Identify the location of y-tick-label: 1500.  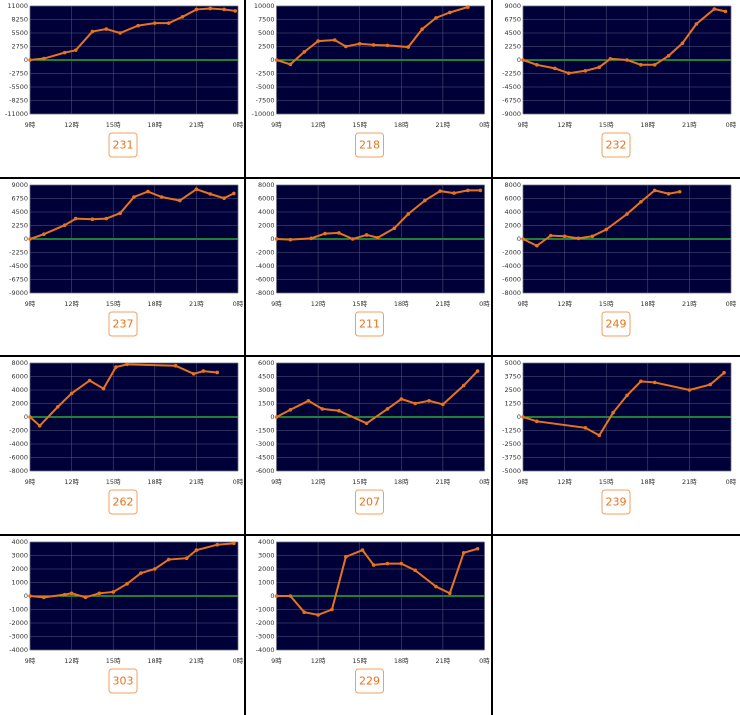
(266, 404).